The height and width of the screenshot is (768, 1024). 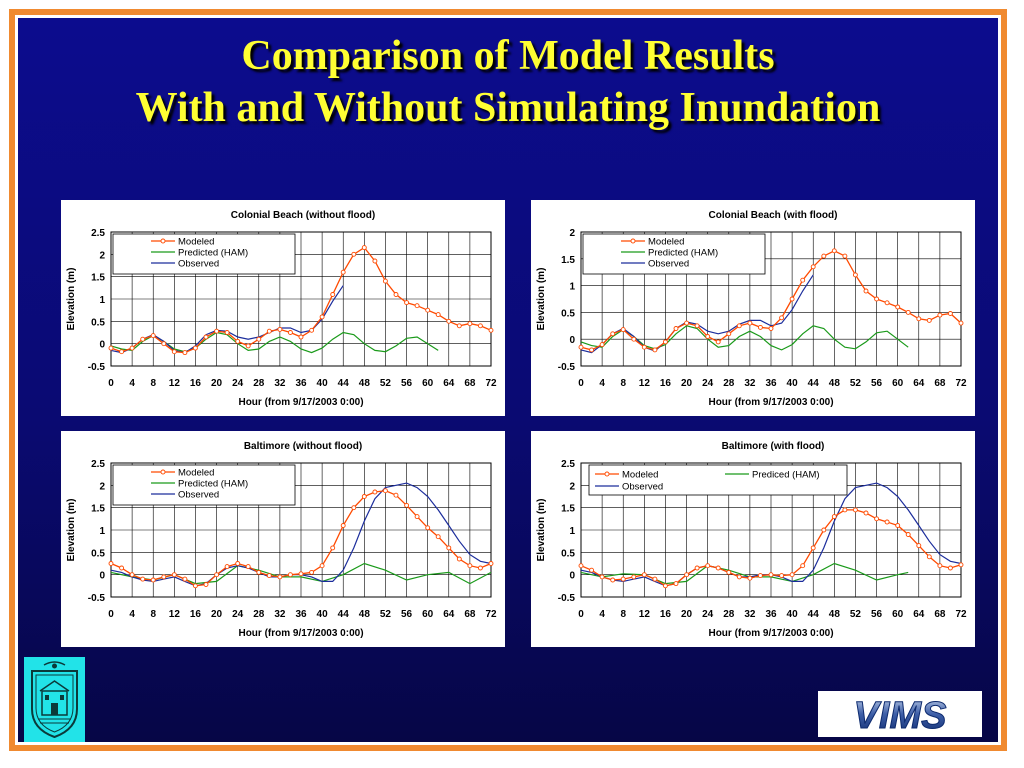 What do you see at coordinates (900, 716) in the screenshot?
I see `vims-logo-text: VIMS` at bounding box center [900, 716].